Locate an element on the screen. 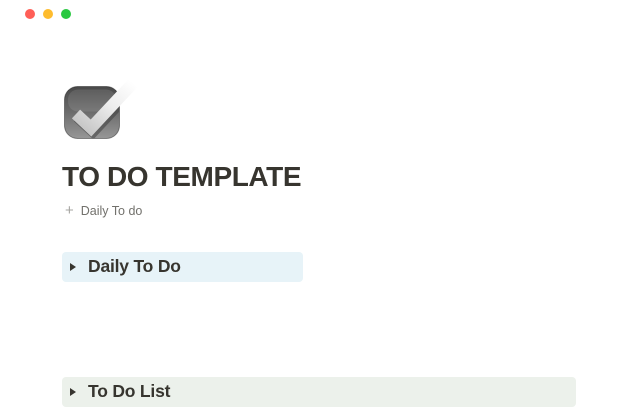  plus-icon: + is located at coordinates (69, 210).